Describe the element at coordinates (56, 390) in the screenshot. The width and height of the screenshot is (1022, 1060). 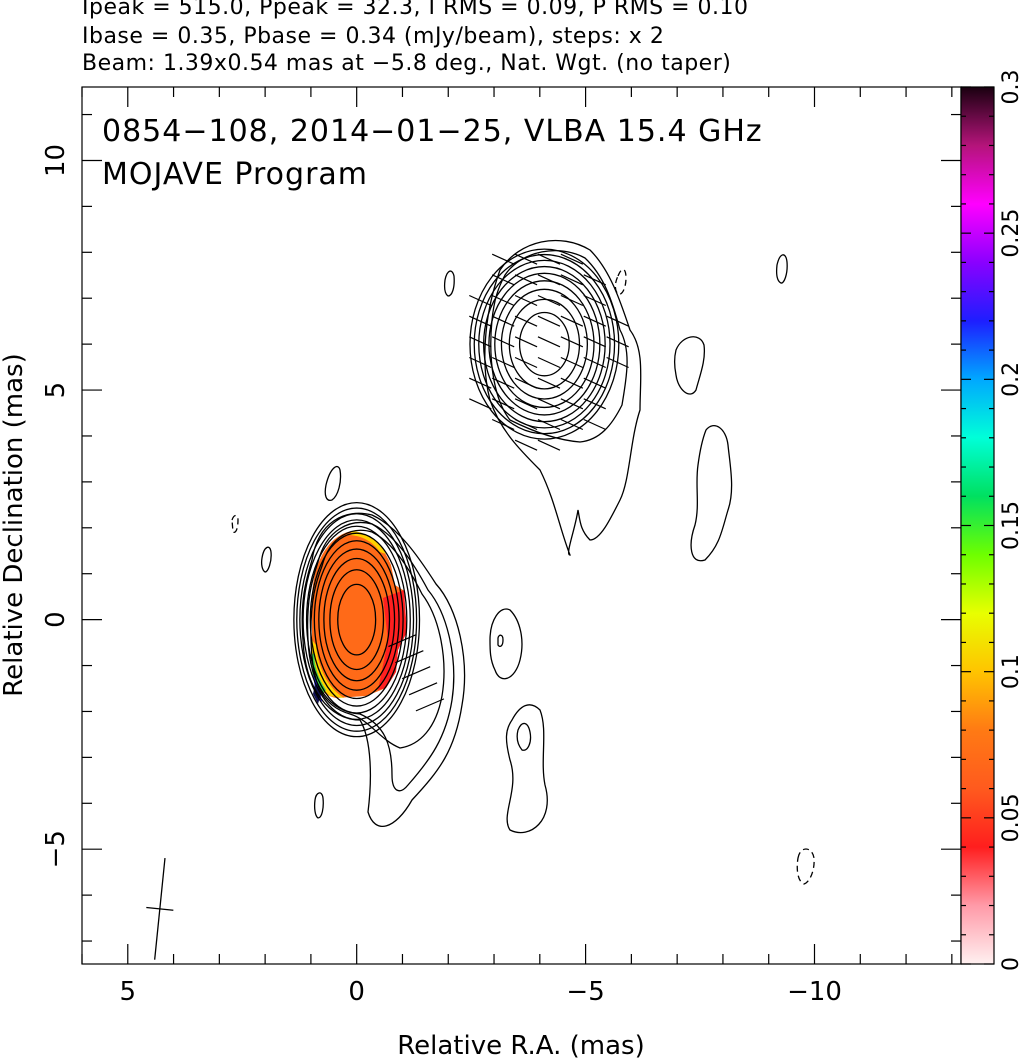
I see `y-tick-label: 5` at that location.